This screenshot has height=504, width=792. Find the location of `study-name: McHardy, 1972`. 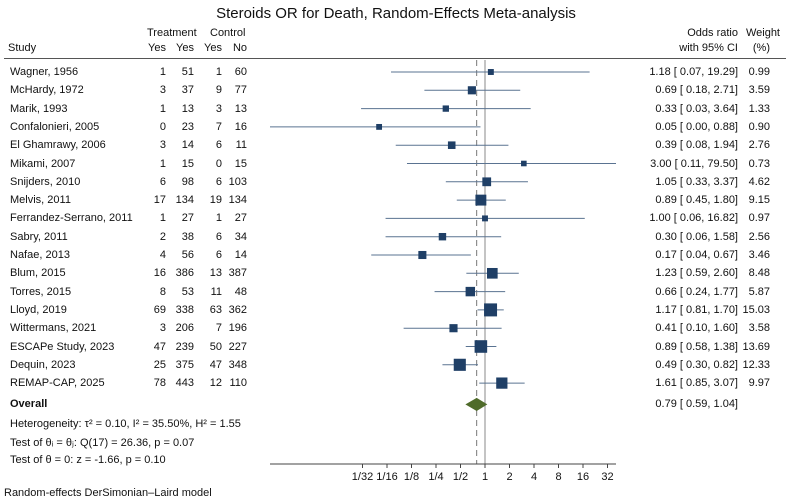

study-name: McHardy, 1972 is located at coordinates (47, 90).